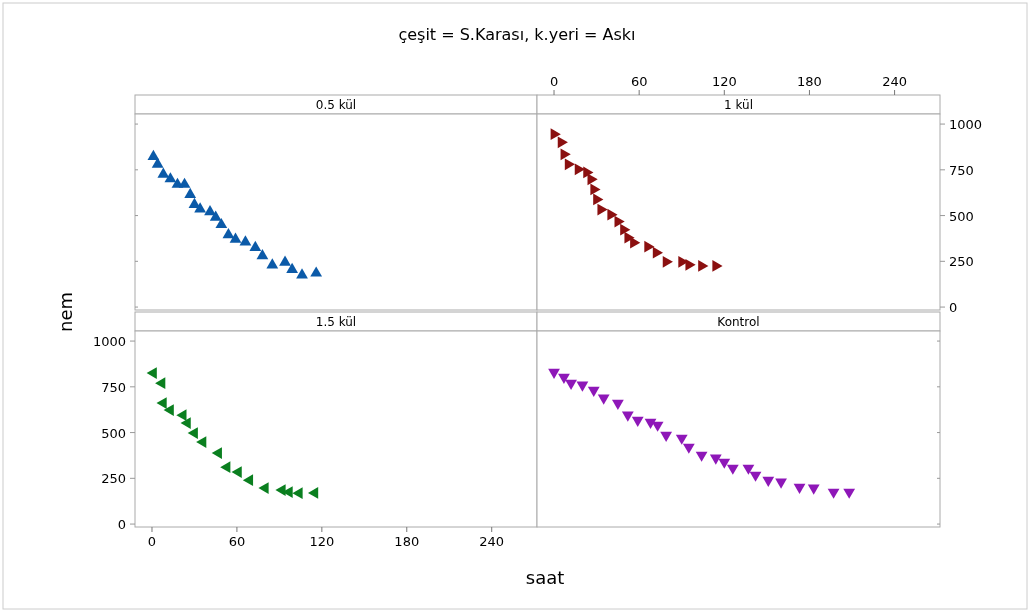 The image size is (1030, 612). Describe the element at coordinates (336, 105) in the screenshot. I see `chart-title: 0.5 kül` at that location.